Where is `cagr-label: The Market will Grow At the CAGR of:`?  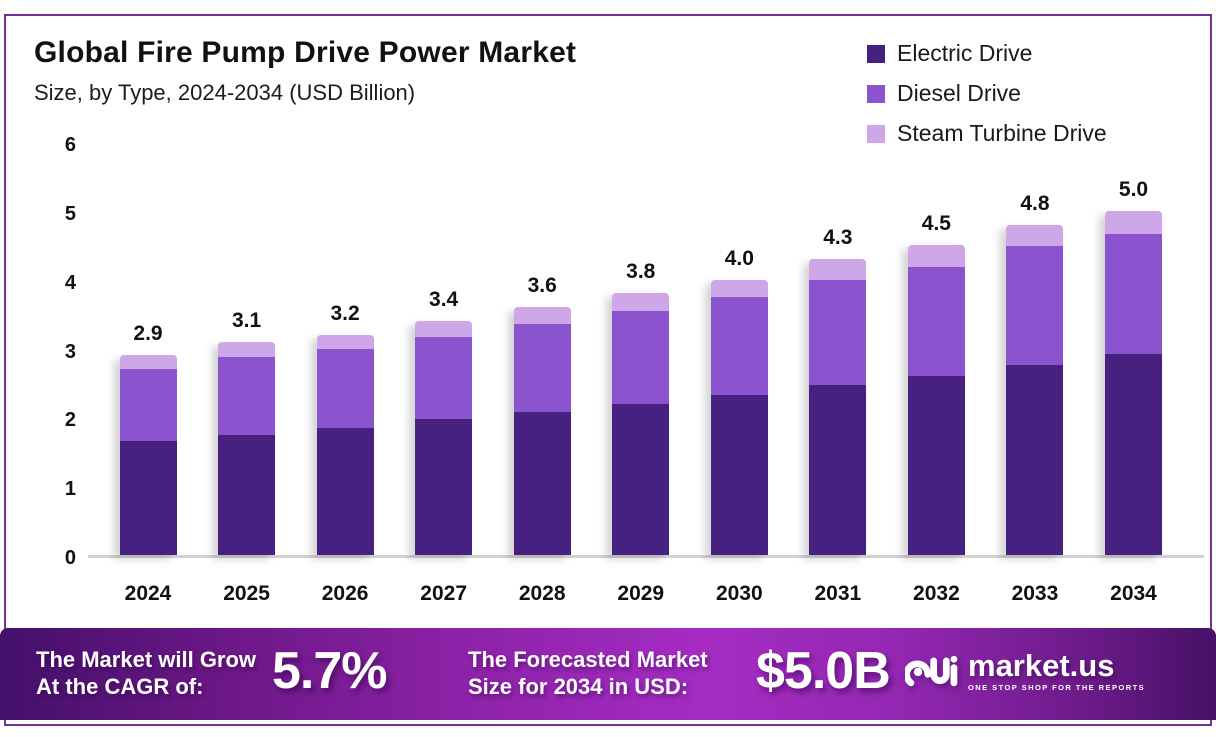
cagr-label: The Market will Grow At the CAGR of: is located at coordinates (146, 673).